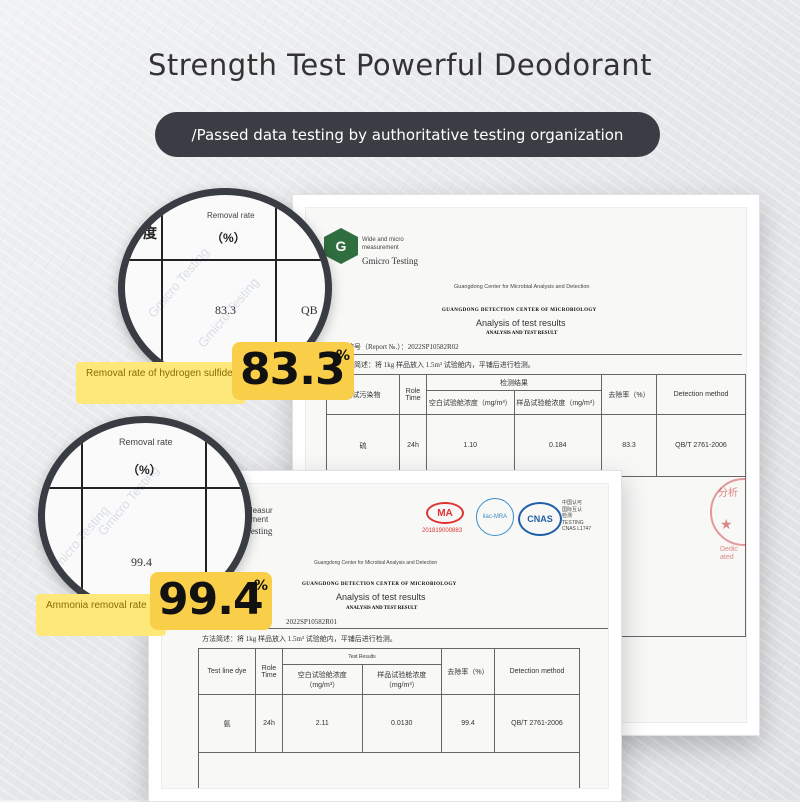 The height and width of the screenshot is (802, 800). Describe the element at coordinates (341, 246) in the screenshot. I see `gmicro-logo-icon: G` at that location.